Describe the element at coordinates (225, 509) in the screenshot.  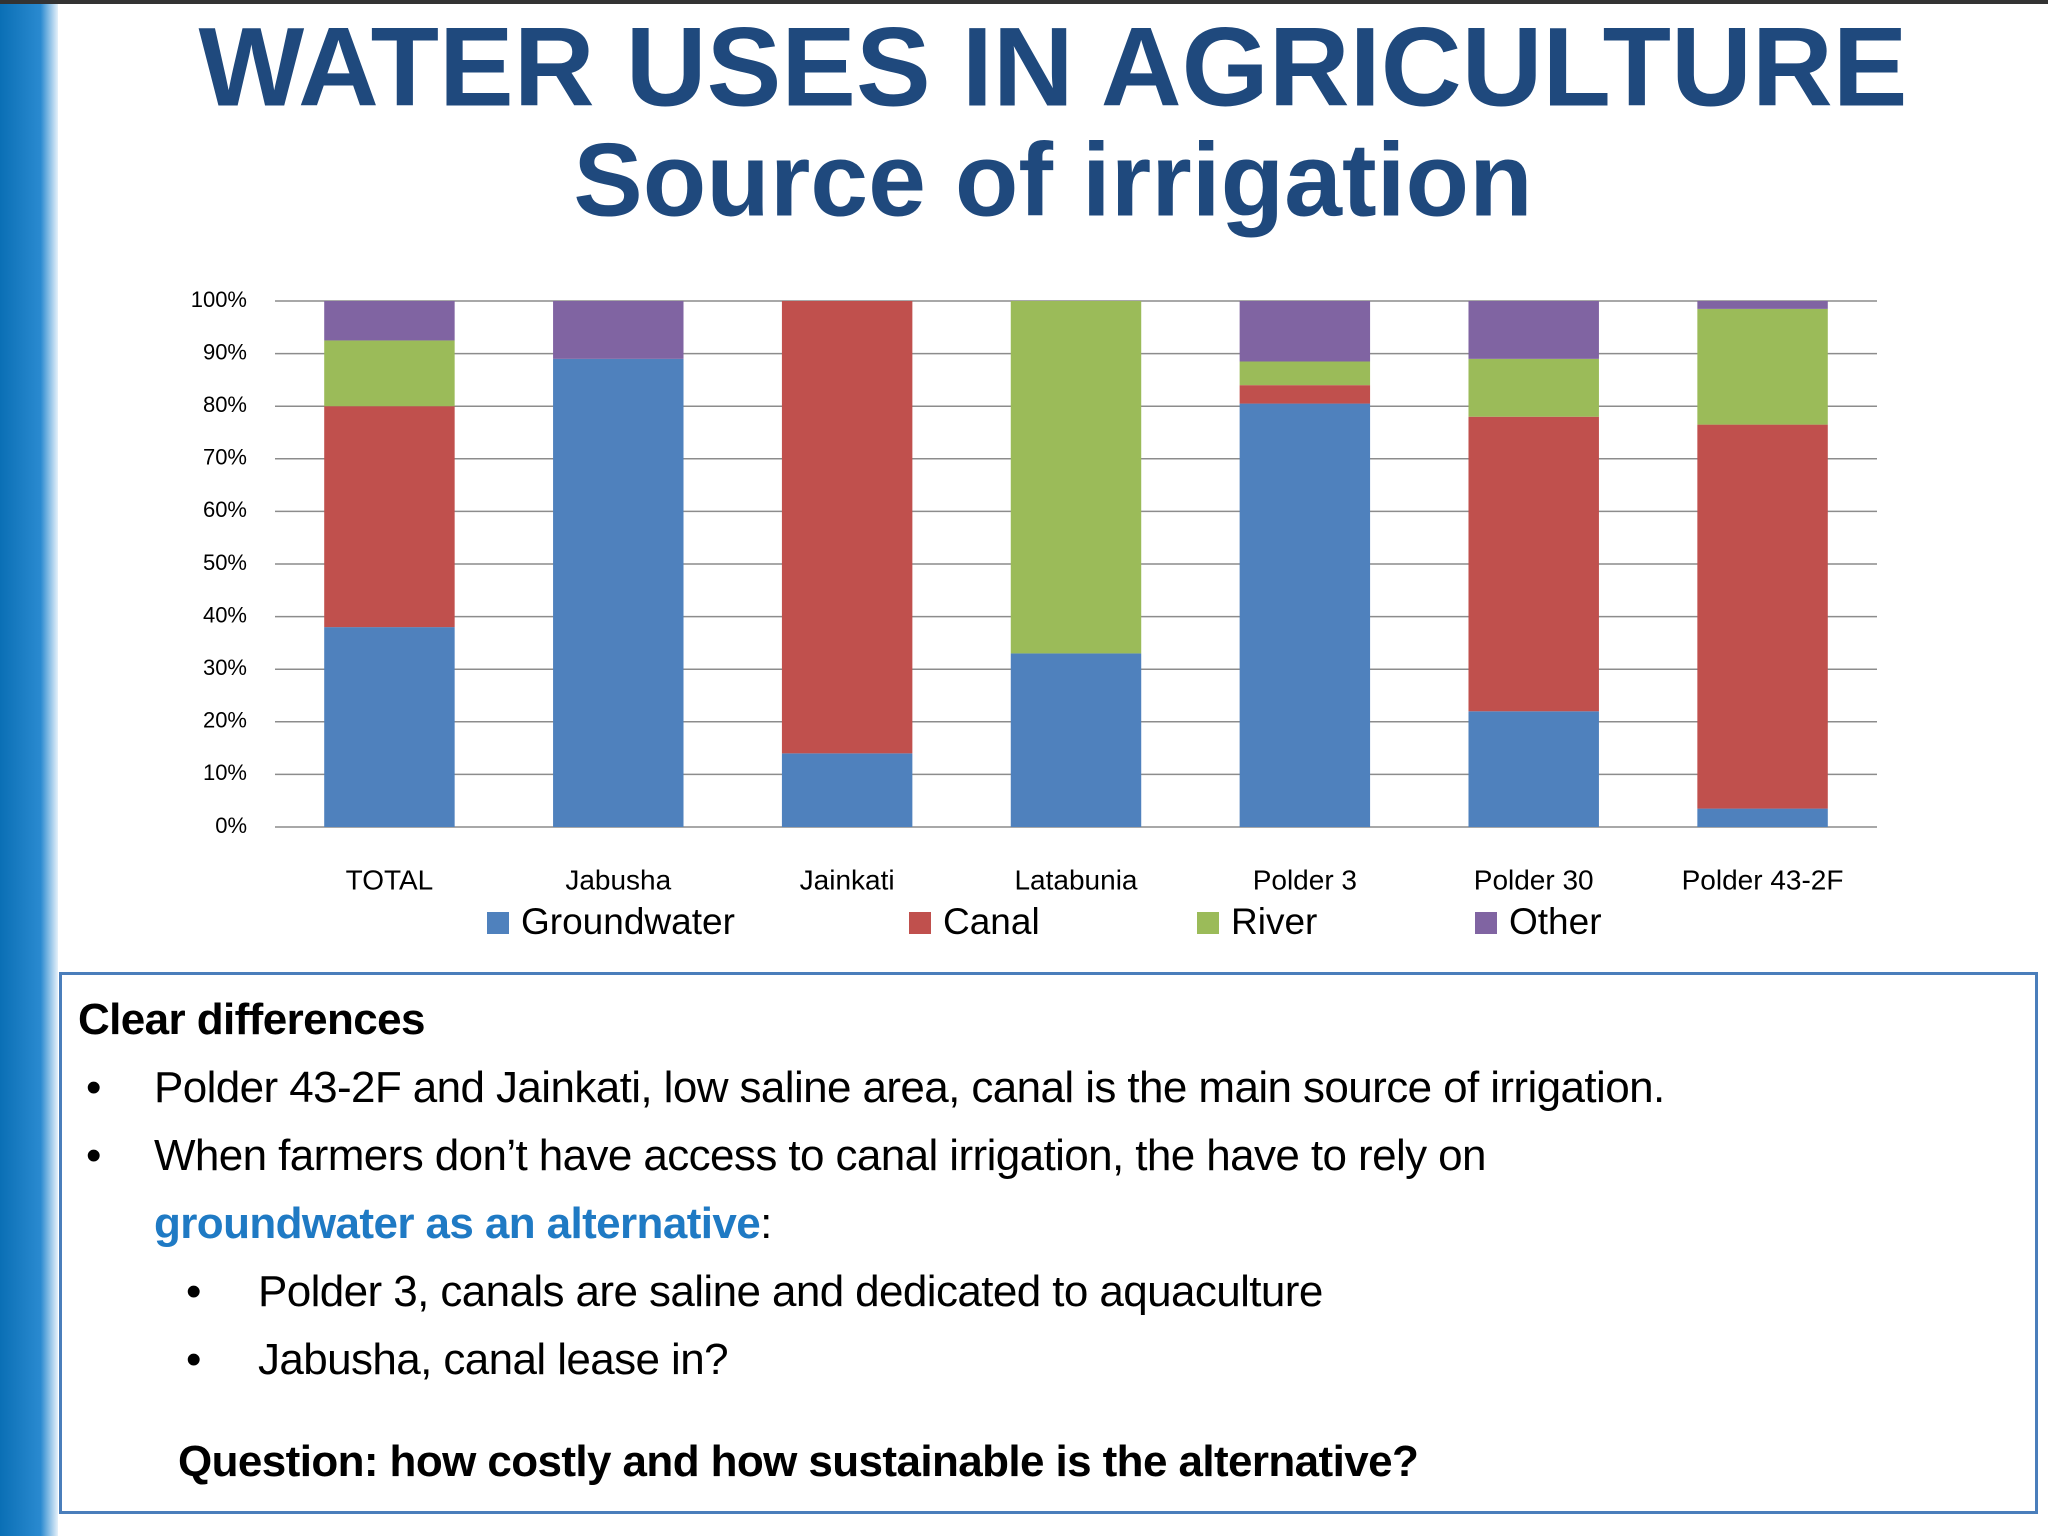
I see `y-tick-label: 60%` at that location.